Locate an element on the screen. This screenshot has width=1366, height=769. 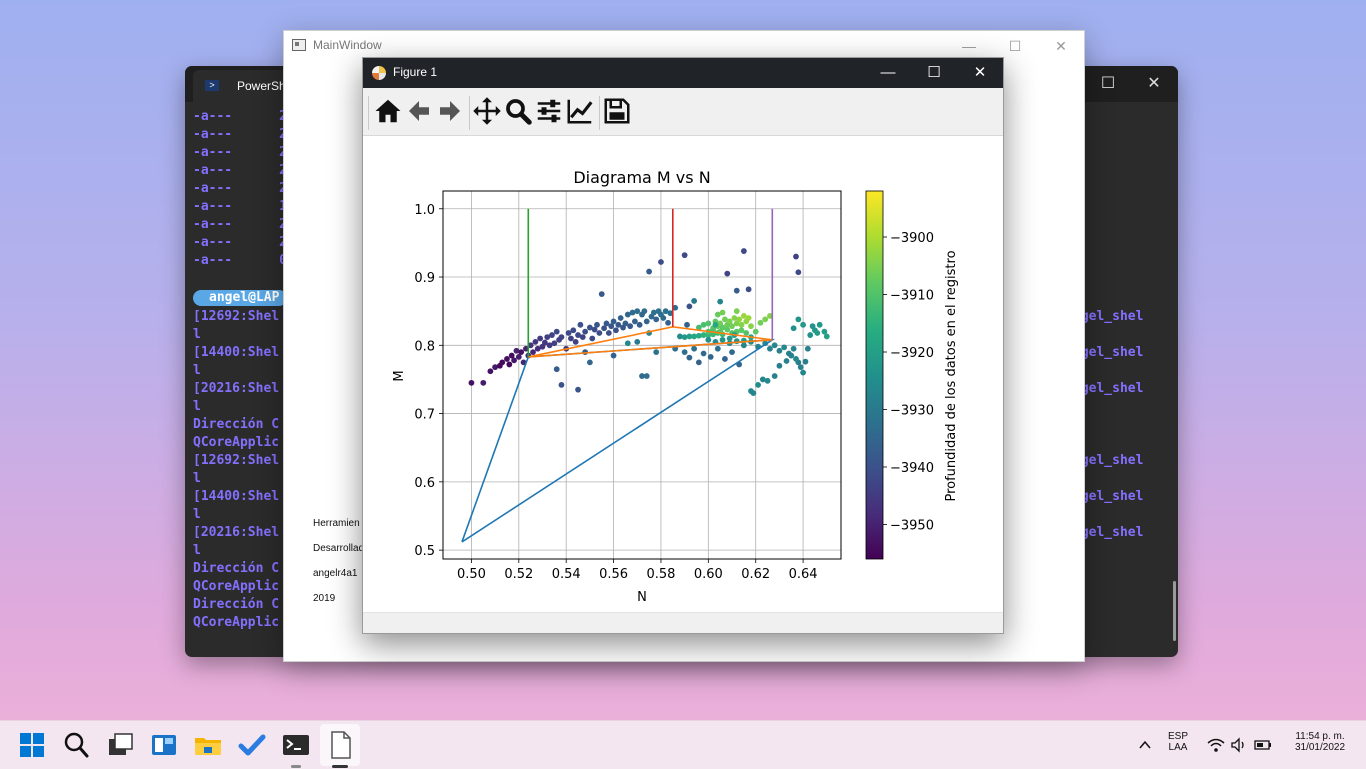
back-arrow-icon is located at coordinates (419, 111).